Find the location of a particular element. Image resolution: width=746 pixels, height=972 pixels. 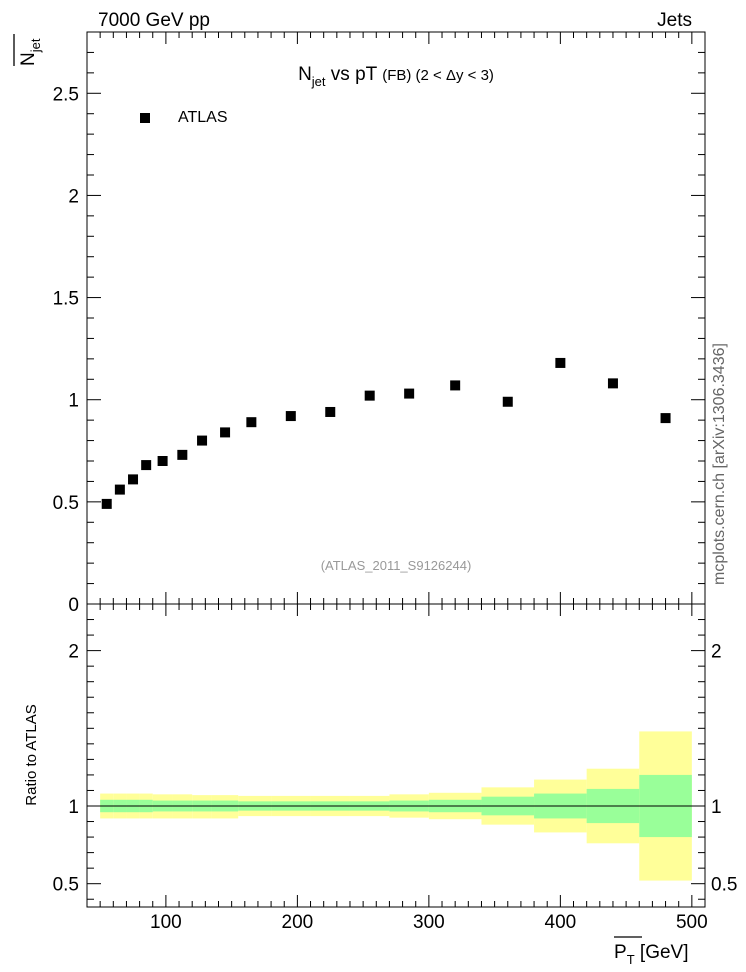

x-axis-label: PT [GeV] is located at coordinates (651, 951).